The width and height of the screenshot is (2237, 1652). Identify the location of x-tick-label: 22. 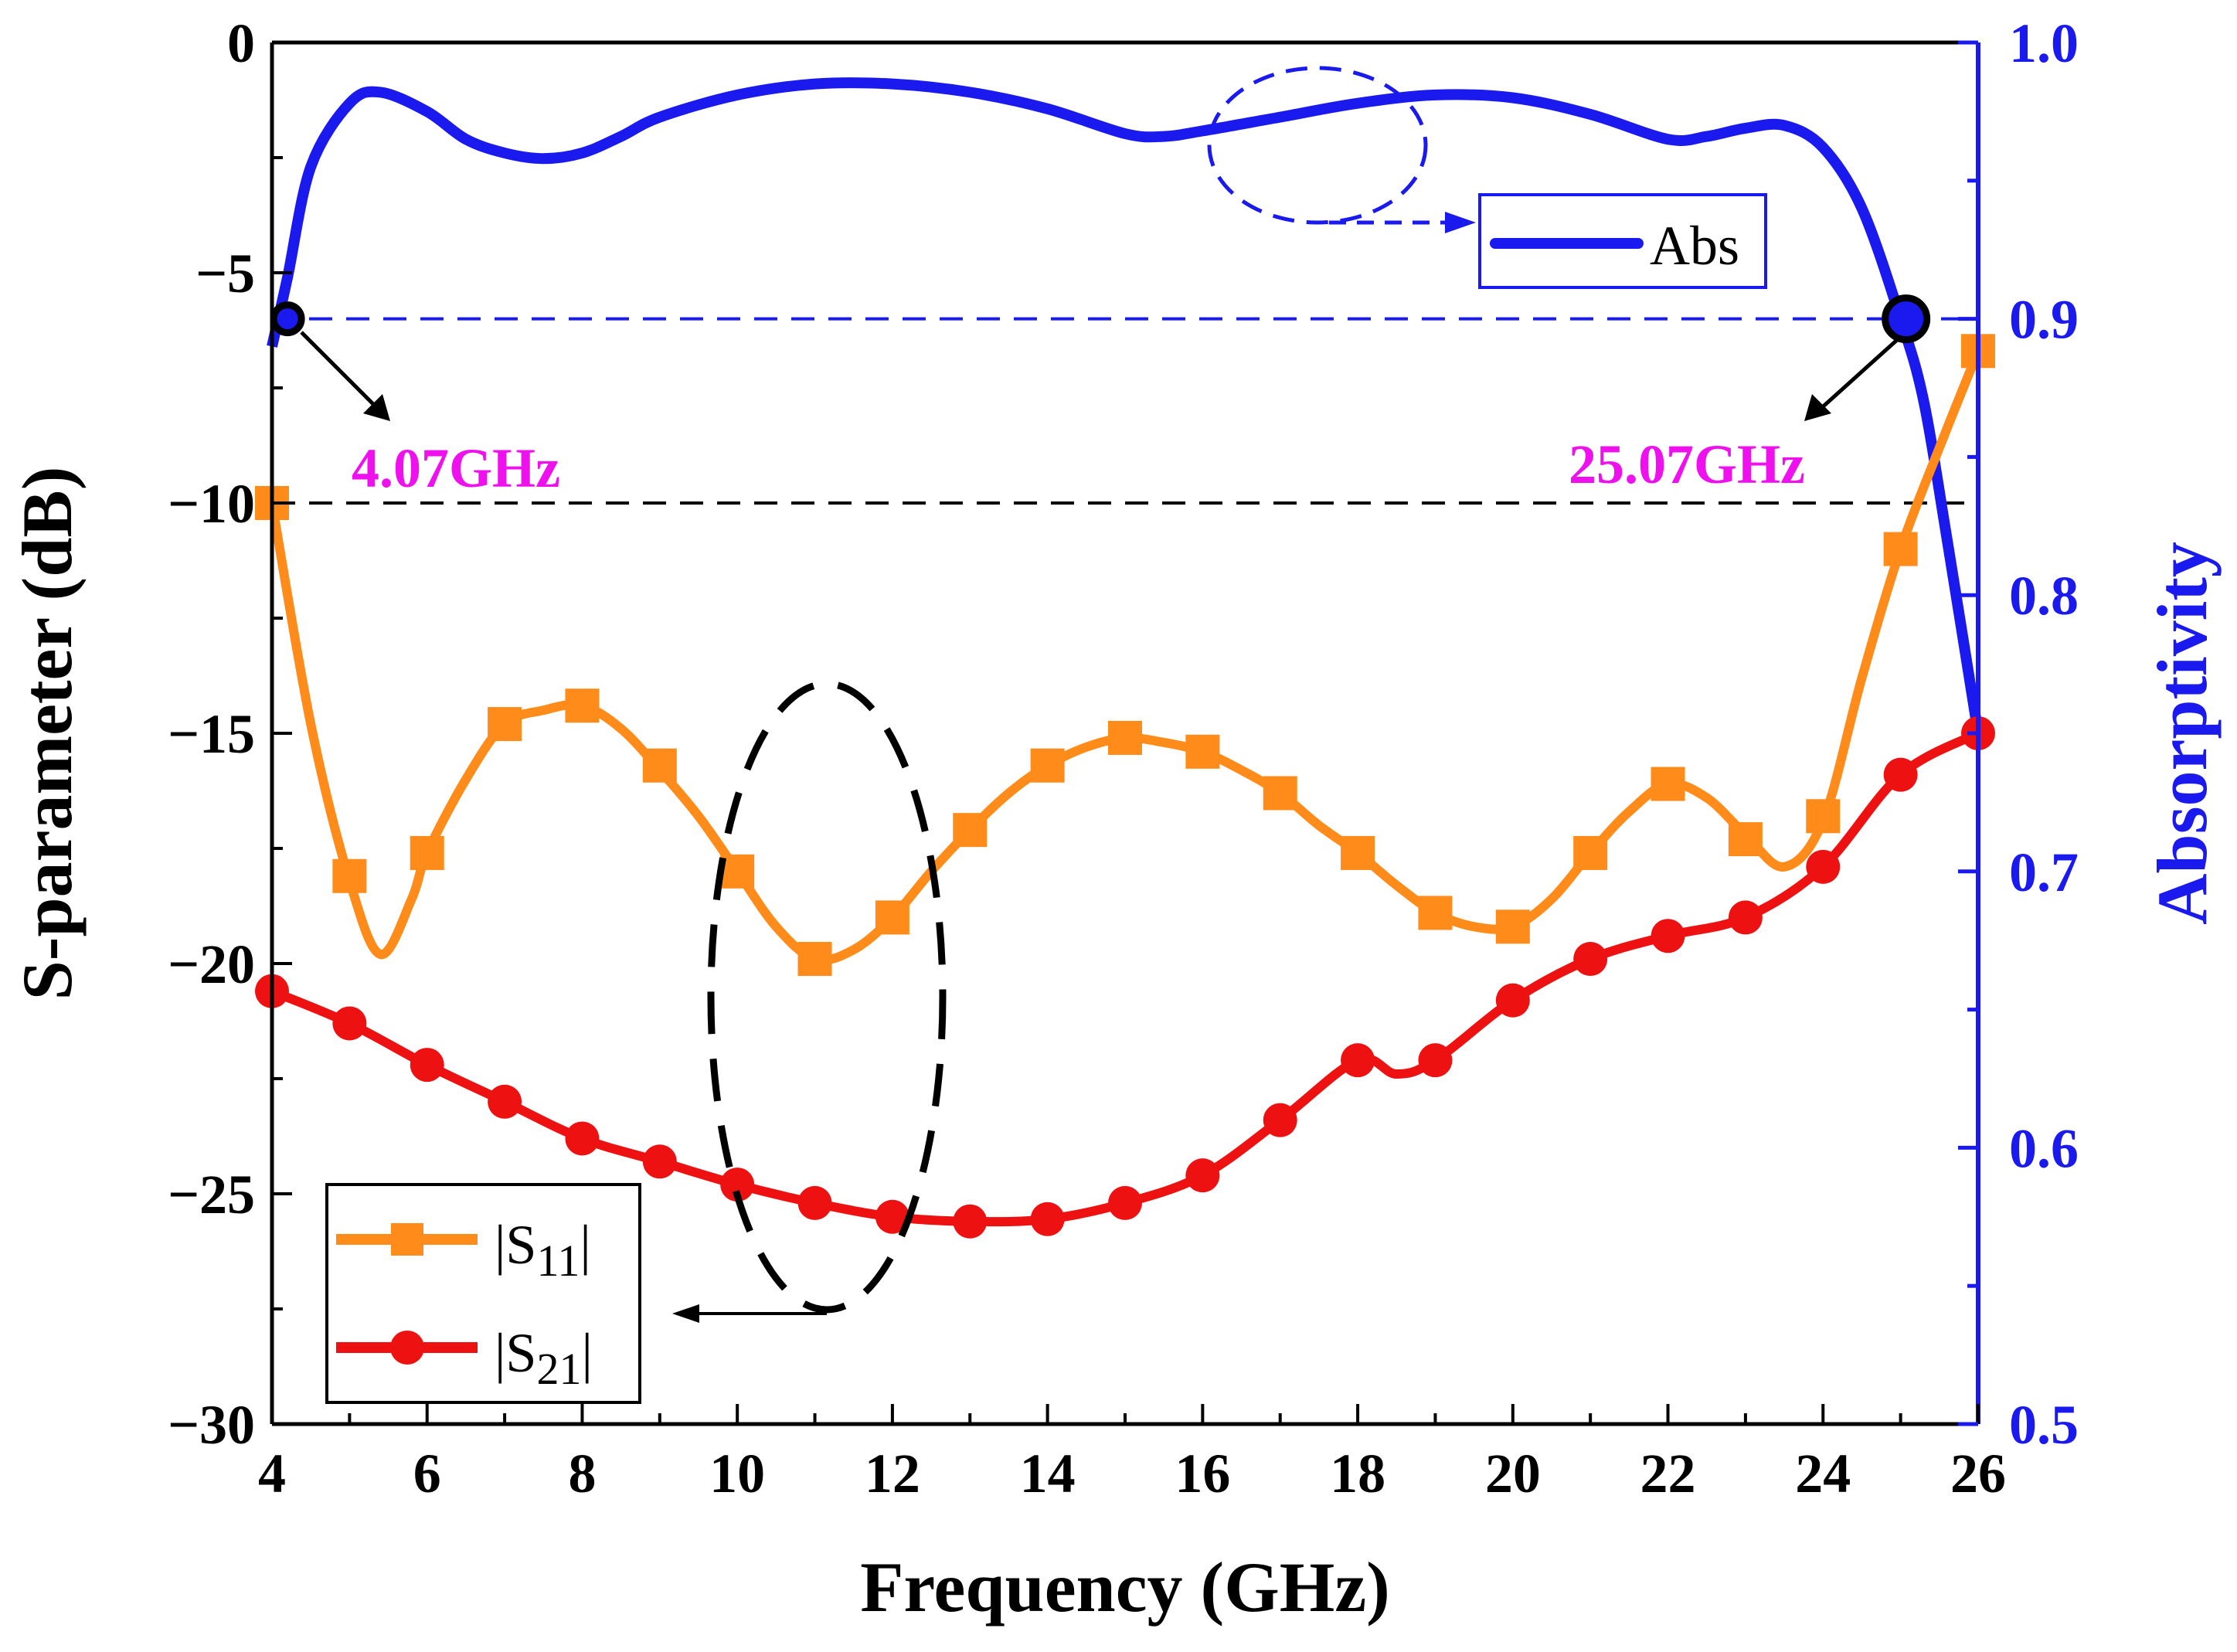
(1668, 1474).